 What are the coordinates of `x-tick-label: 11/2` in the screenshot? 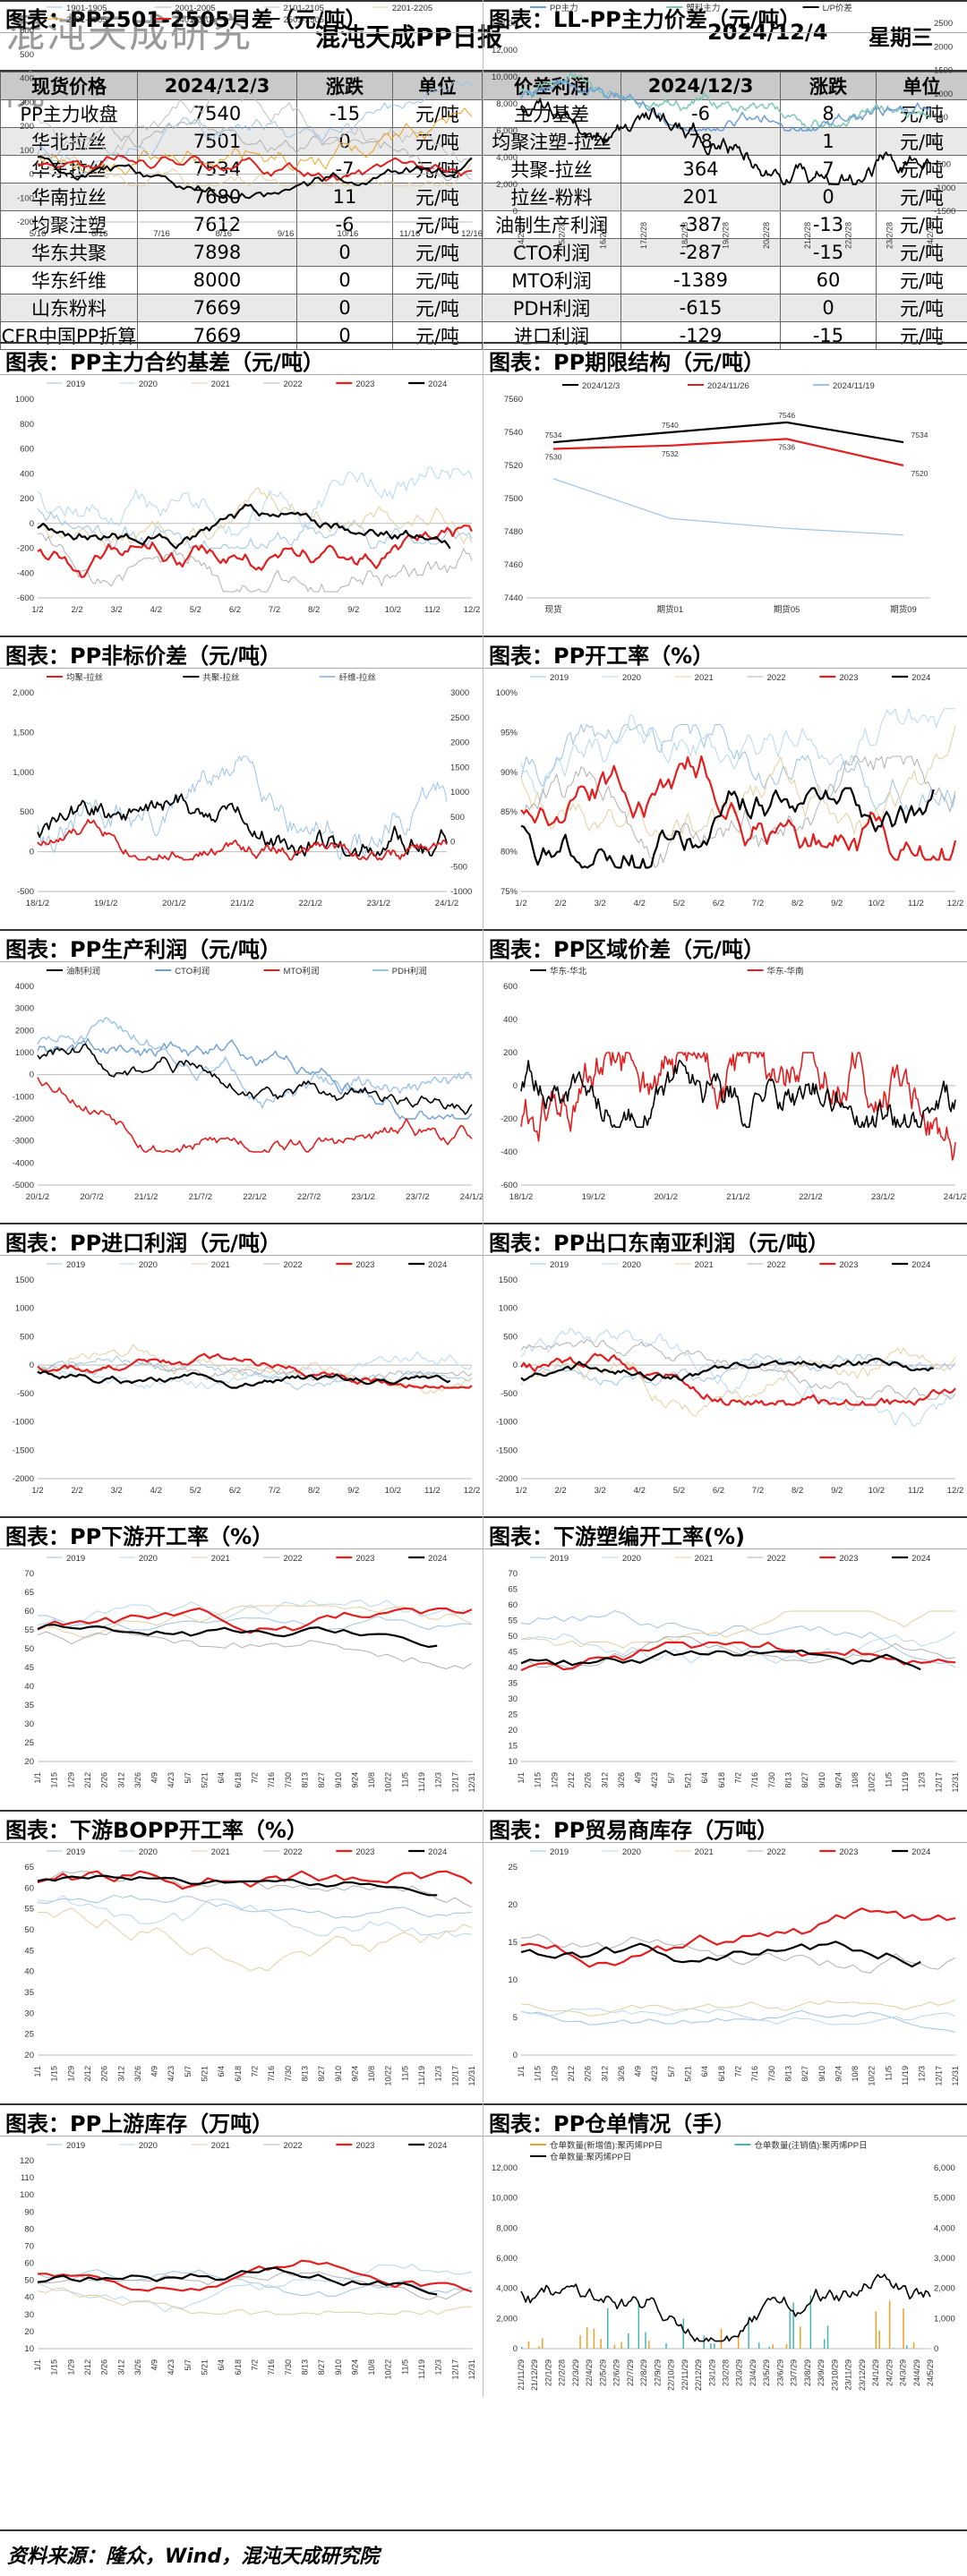 It's located at (432, 1491).